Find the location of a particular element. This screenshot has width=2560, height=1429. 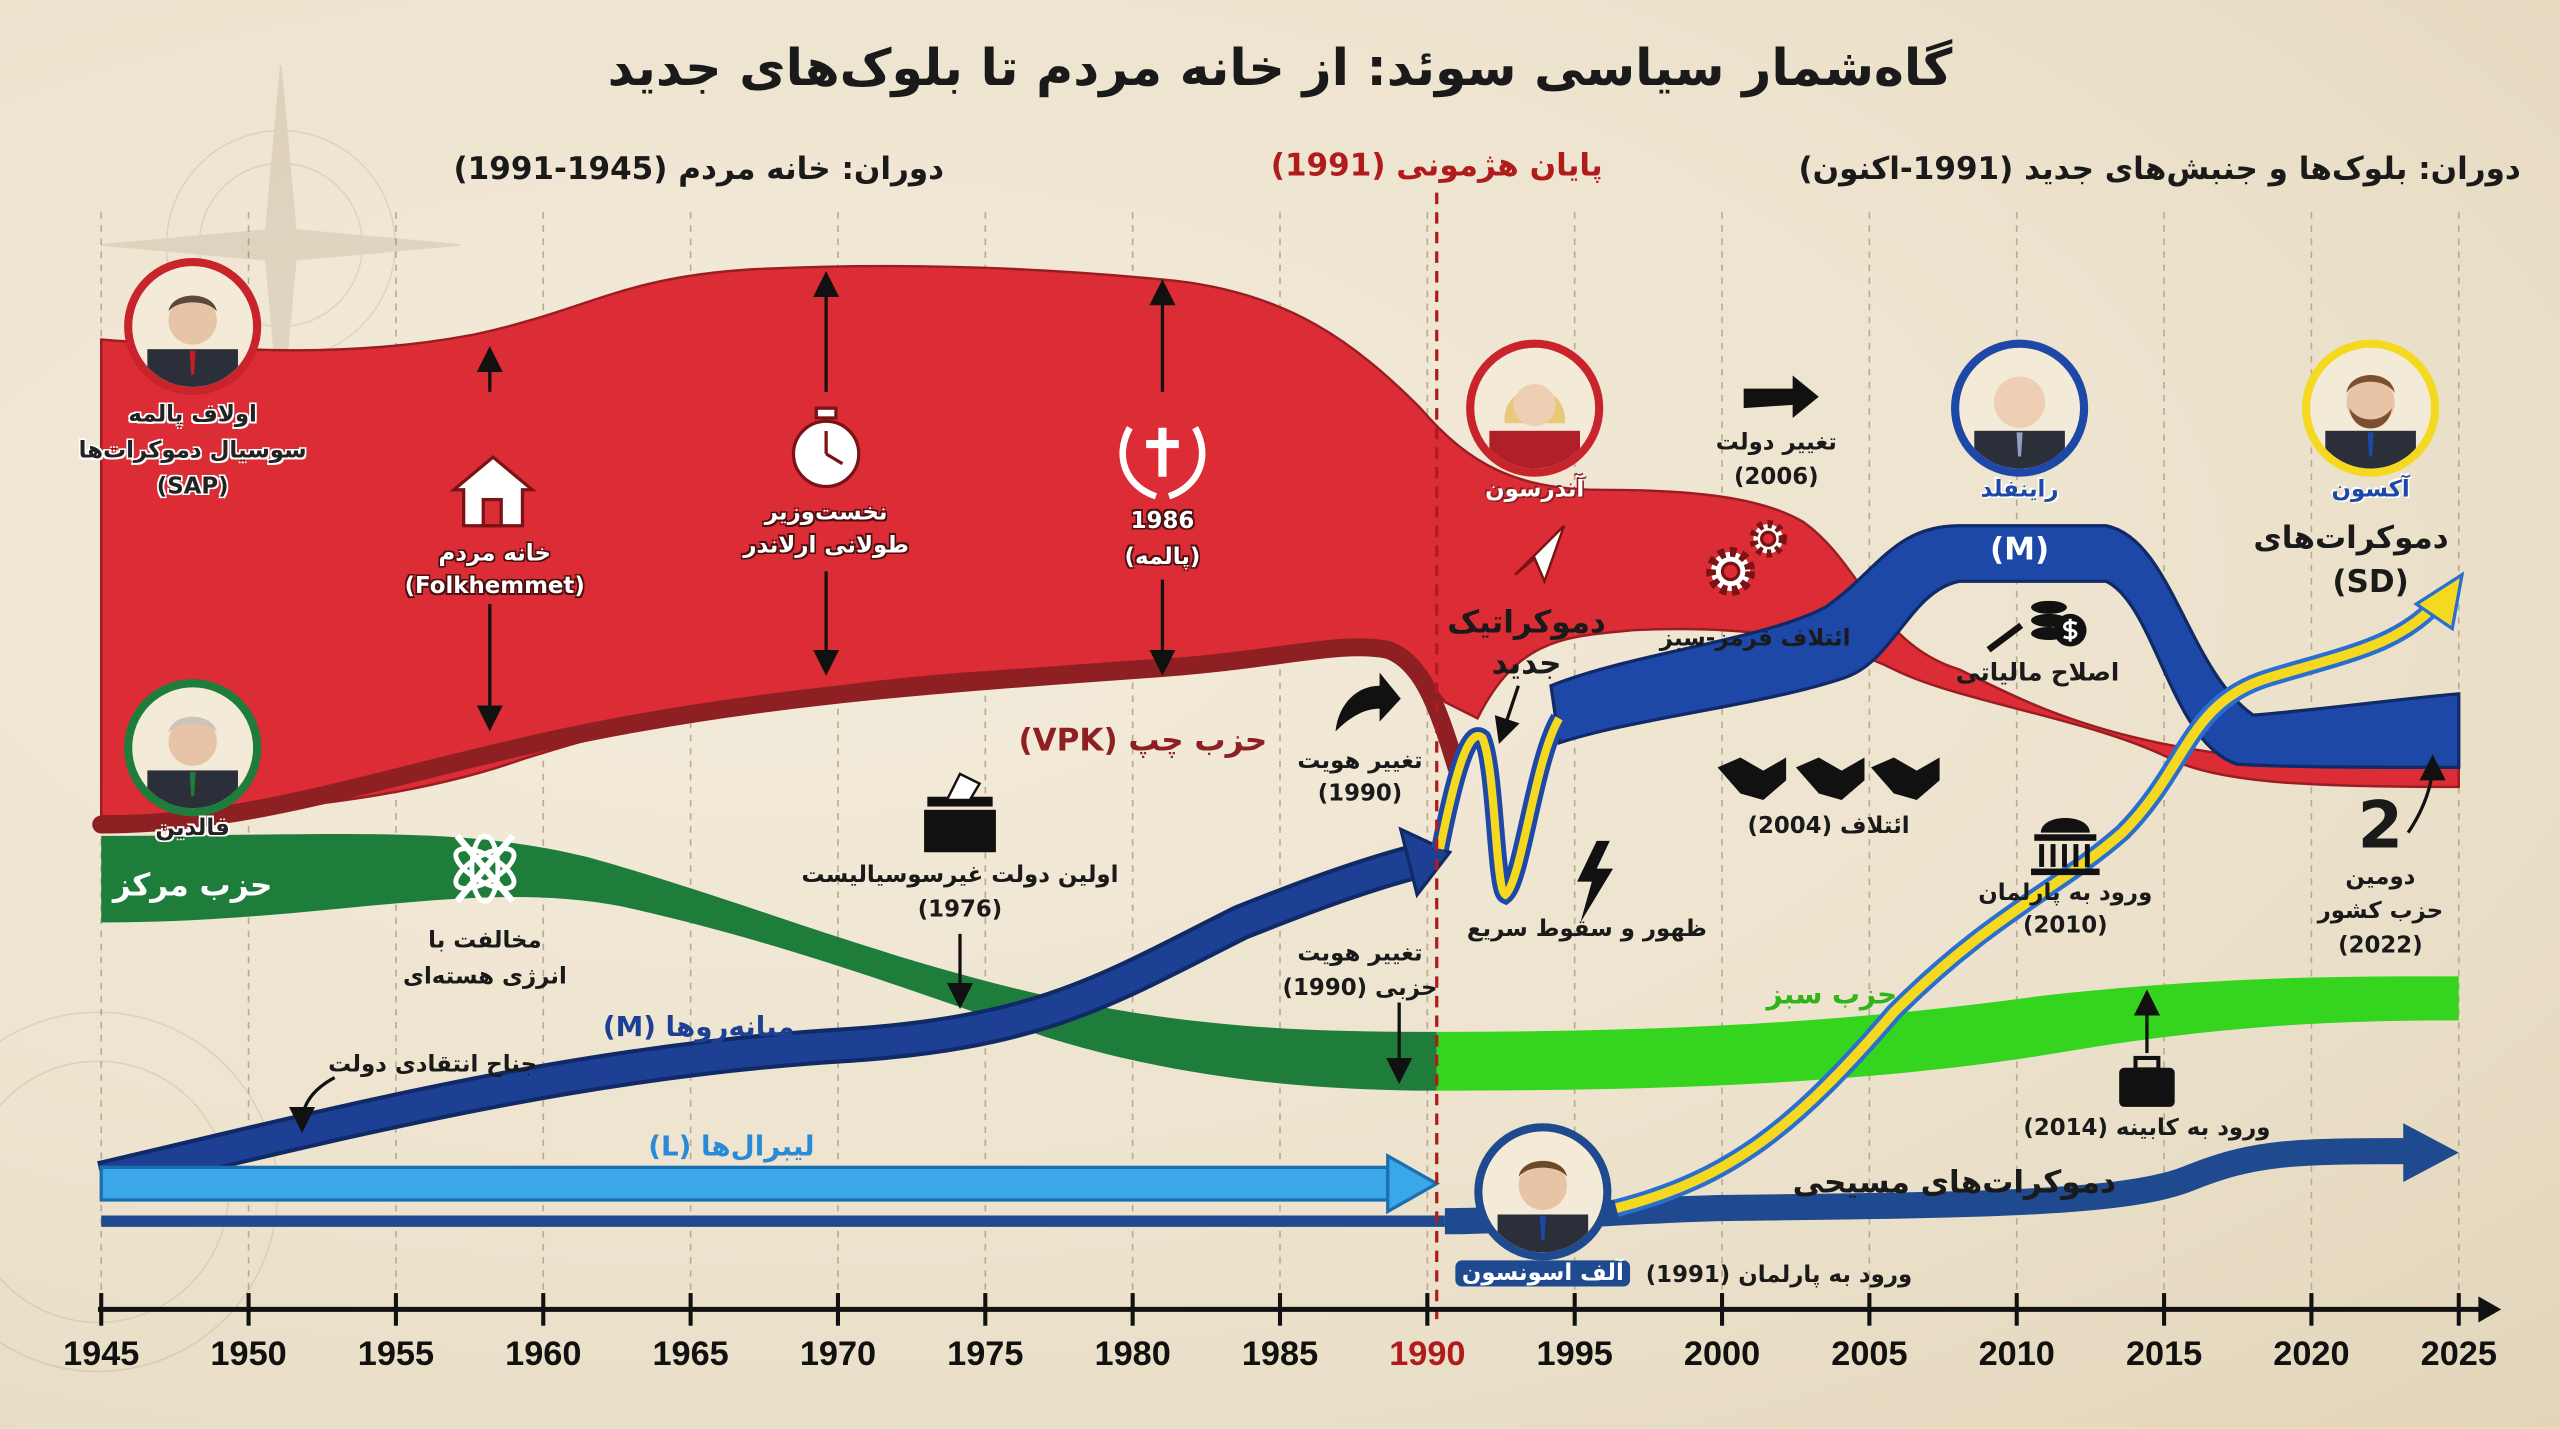

portrait-olof-palme is located at coordinates (193, 326).